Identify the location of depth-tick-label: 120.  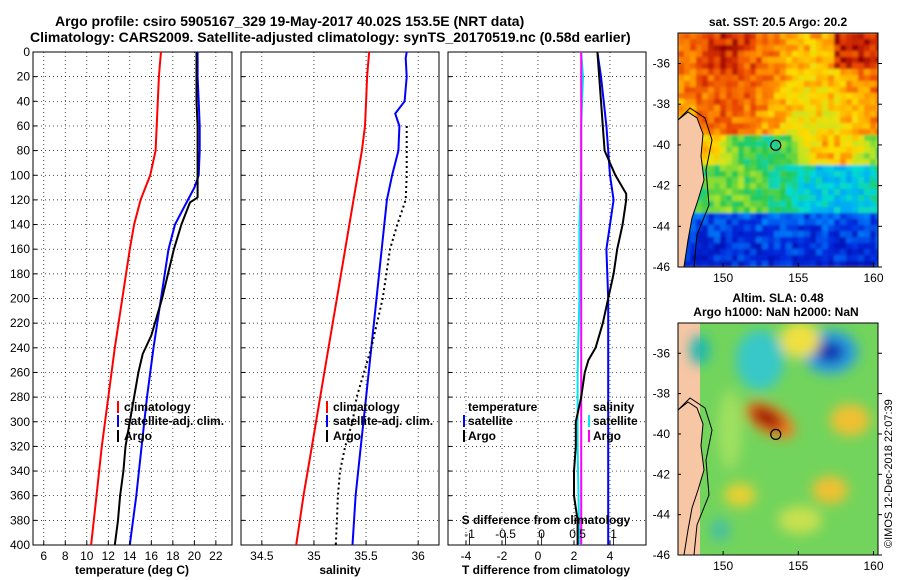
(20, 200).